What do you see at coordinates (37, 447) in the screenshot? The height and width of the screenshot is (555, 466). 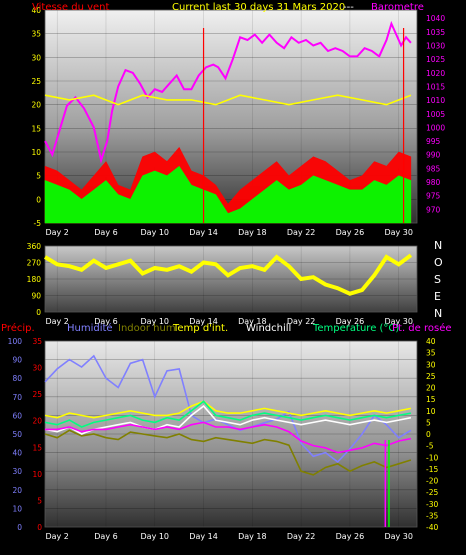 I see `precip-tick-label: 15` at bounding box center [37, 447].